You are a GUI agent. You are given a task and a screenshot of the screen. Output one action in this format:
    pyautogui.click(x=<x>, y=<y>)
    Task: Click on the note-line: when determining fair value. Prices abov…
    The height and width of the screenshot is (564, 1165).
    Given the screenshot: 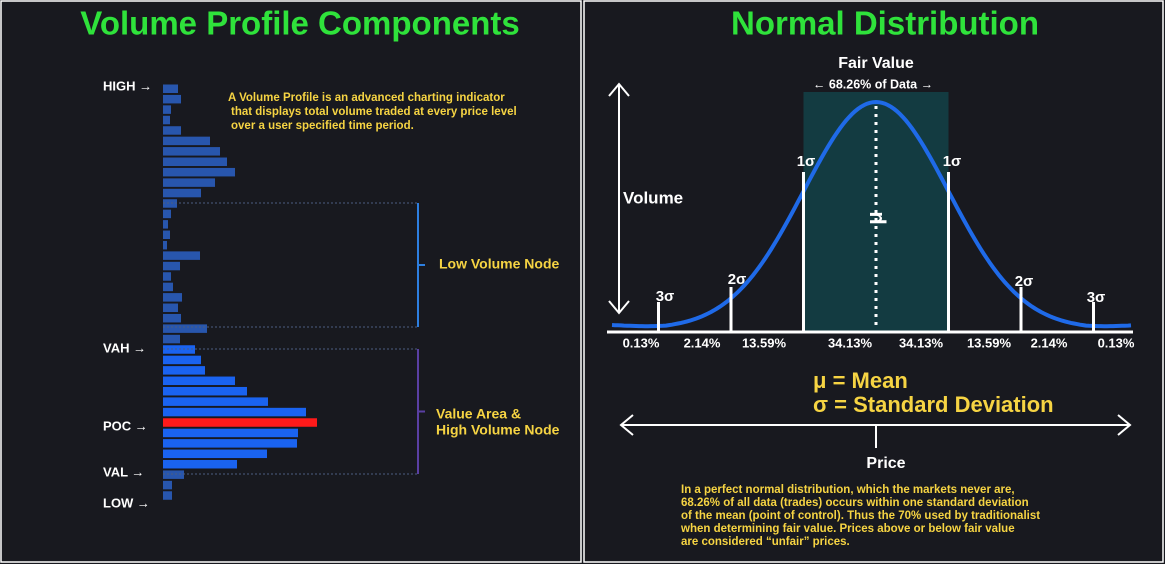 What is the action you would take?
    pyautogui.click(x=847, y=529)
    